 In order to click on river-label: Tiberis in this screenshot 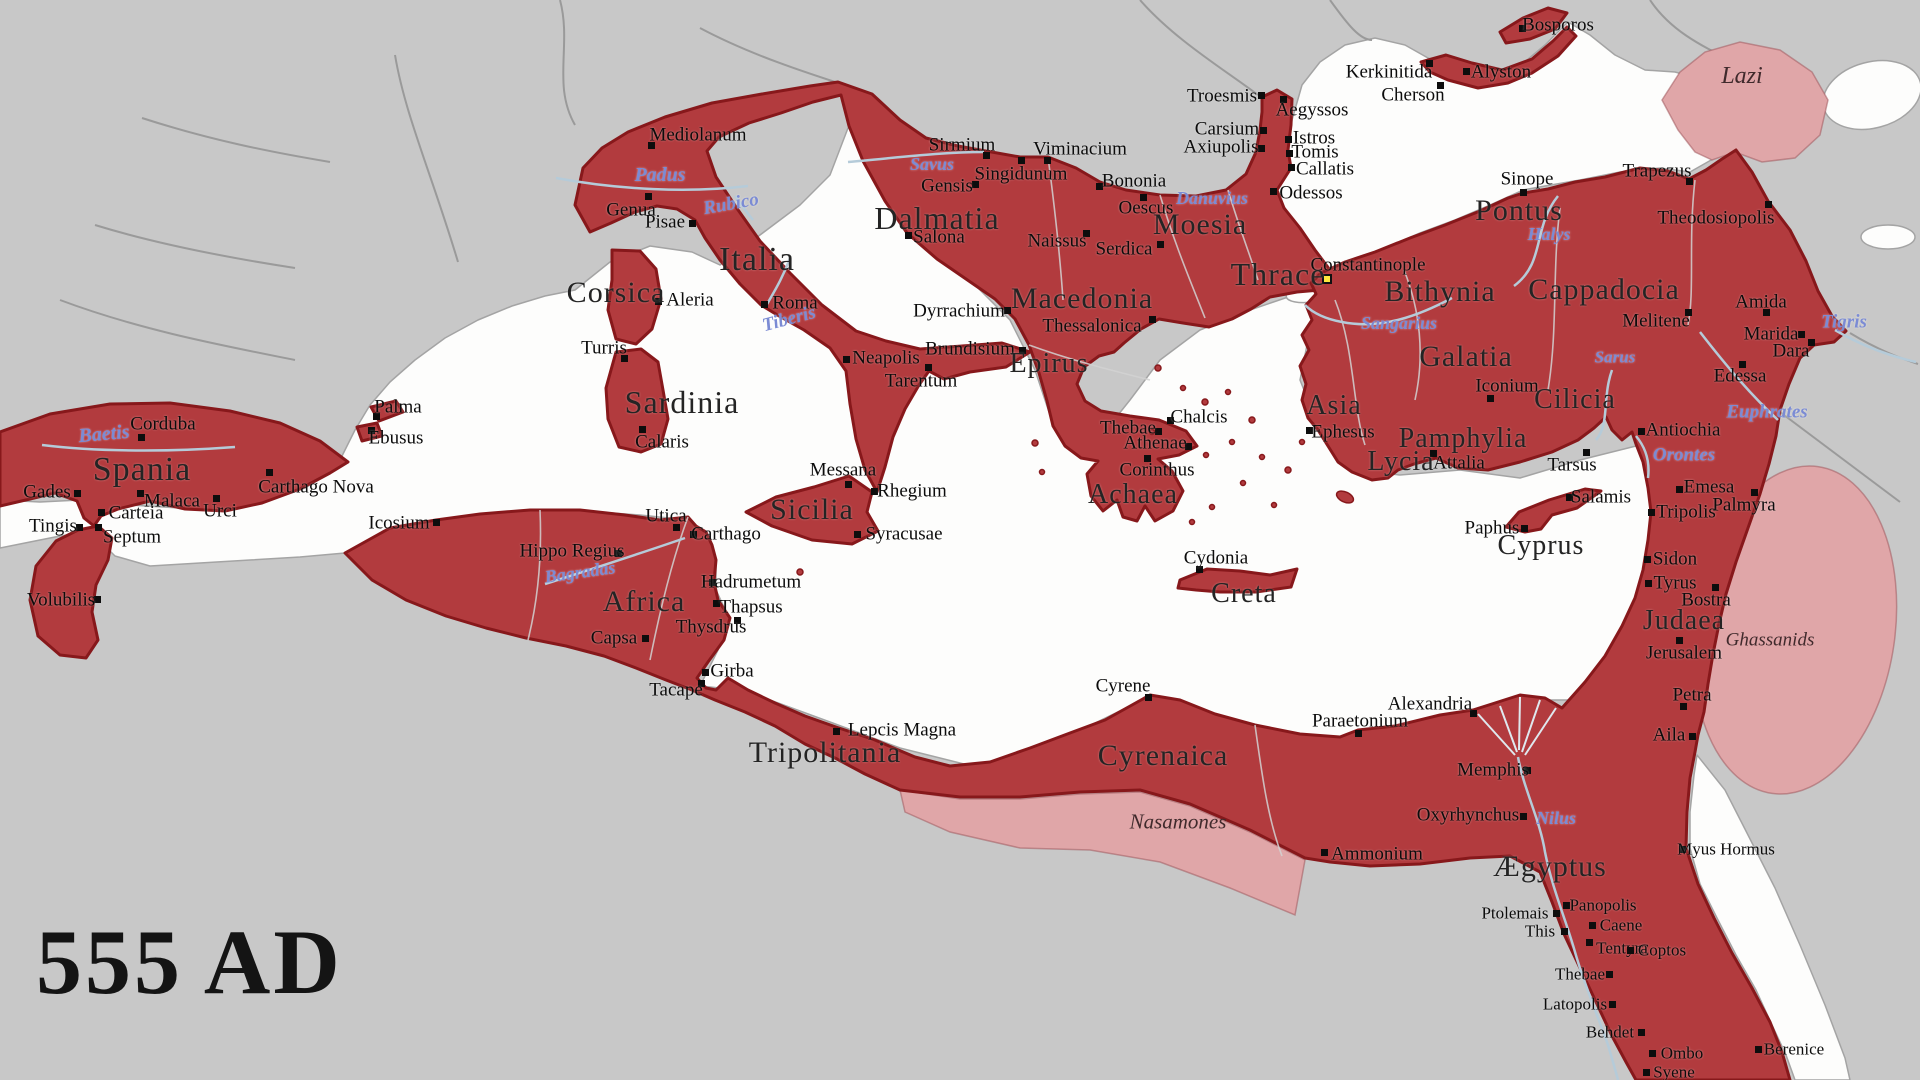, I will do `click(789, 319)`.